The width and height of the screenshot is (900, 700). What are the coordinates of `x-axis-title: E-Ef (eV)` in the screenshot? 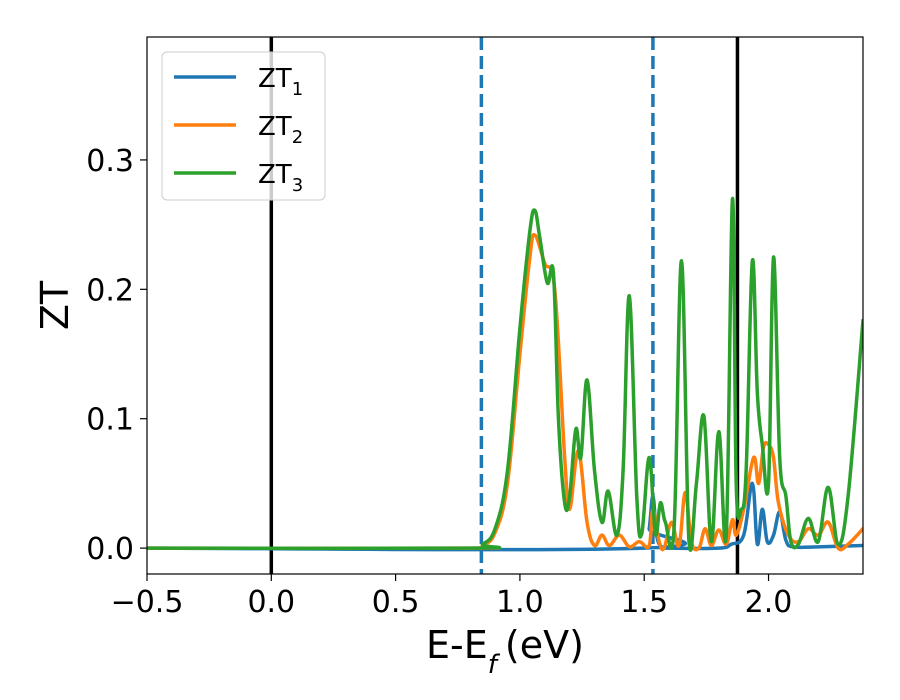 It's located at (505, 651).